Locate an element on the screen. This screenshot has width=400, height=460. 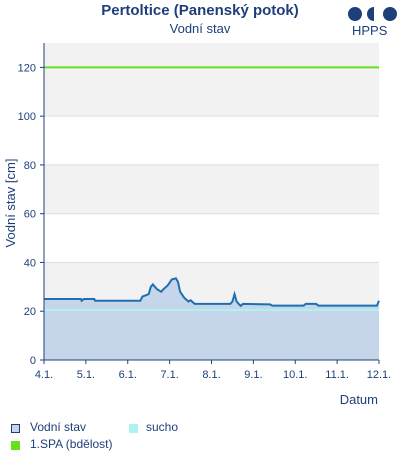
x-tick-label: 5.1. is located at coordinates (86, 375).